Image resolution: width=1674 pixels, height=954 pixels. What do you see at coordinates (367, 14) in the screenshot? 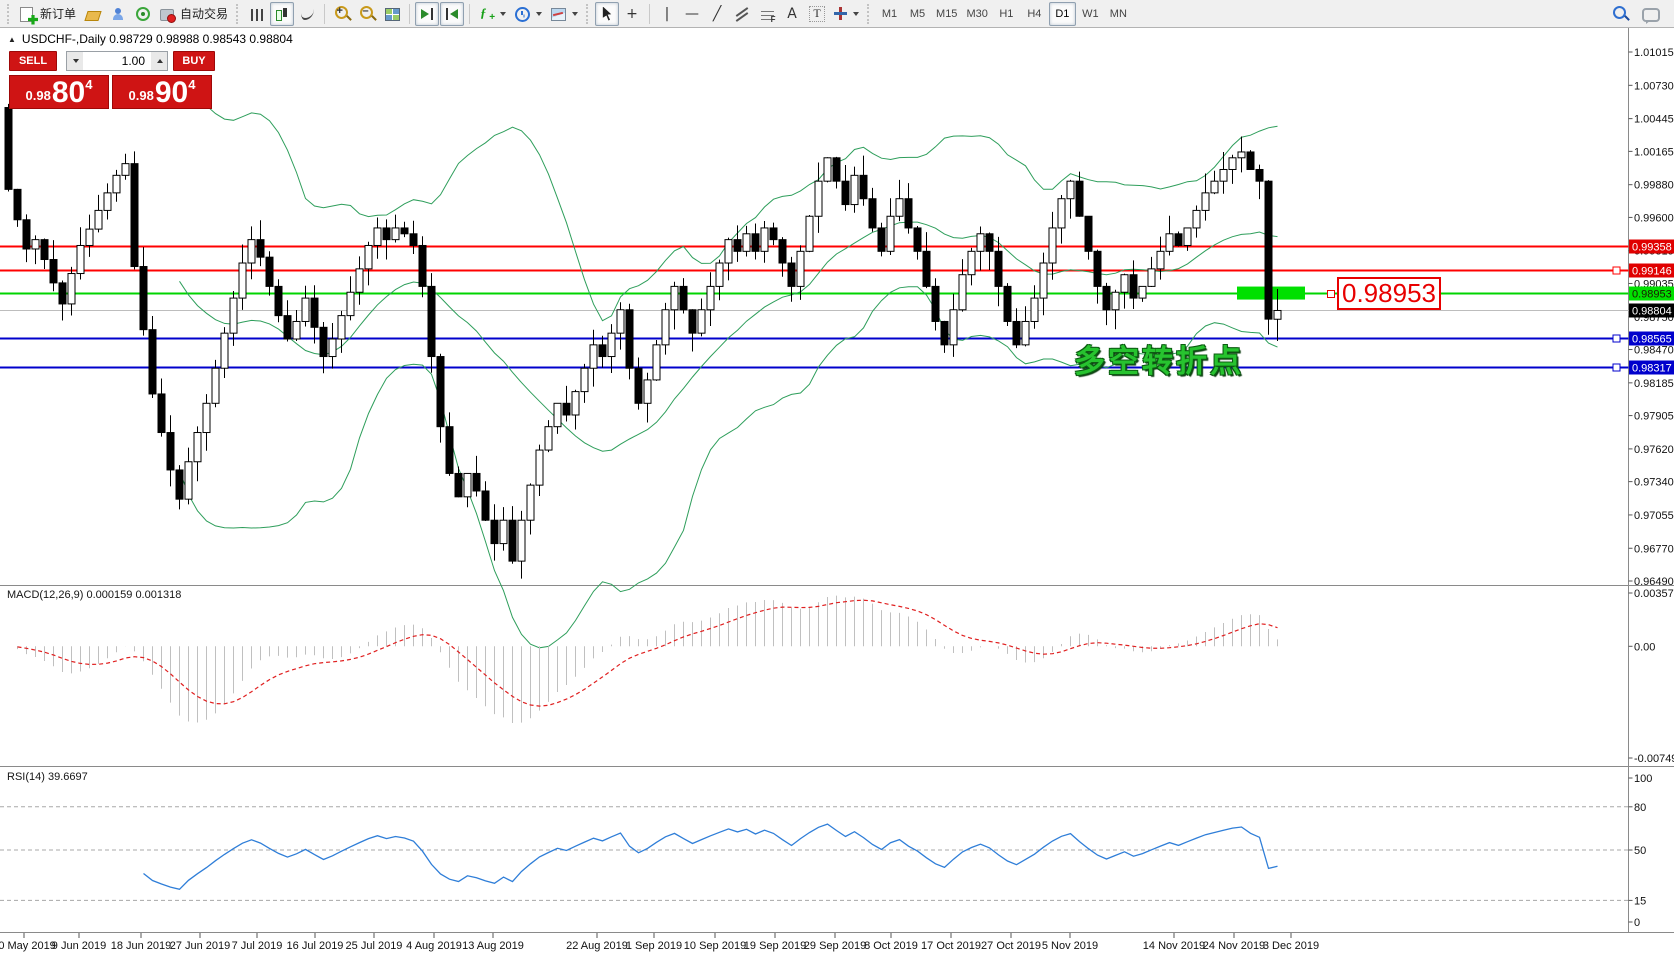
I see `zoom-out-button` at bounding box center [367, 14].